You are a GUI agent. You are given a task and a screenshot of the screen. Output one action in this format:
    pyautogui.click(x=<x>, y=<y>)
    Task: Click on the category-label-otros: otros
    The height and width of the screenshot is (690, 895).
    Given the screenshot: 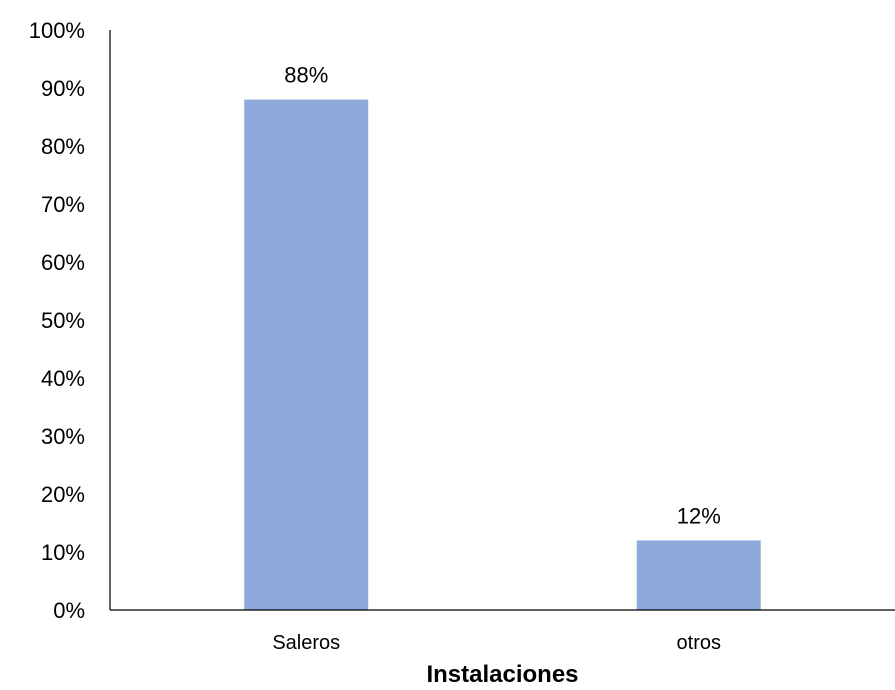 What is the action you would take?
    pyautogui.click(x=699, y=643)
    